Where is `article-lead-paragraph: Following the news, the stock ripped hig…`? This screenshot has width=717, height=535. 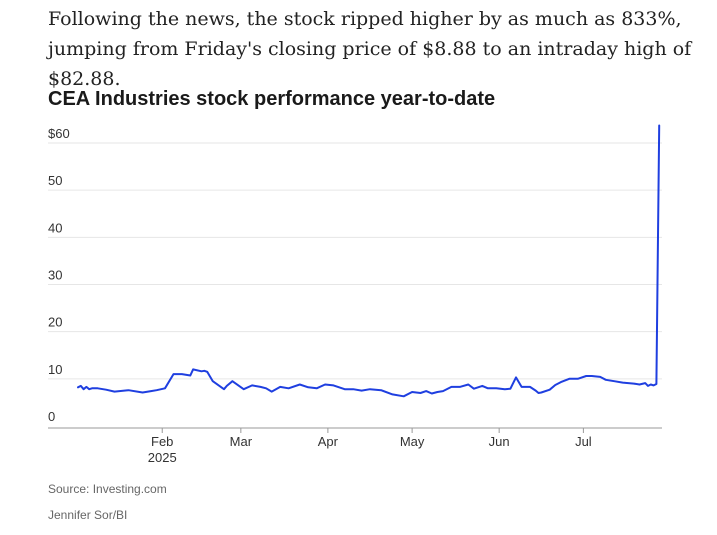
article-lead-paragraph: Following the news, the stock ripped hig… is located at coordinates (370, 49).